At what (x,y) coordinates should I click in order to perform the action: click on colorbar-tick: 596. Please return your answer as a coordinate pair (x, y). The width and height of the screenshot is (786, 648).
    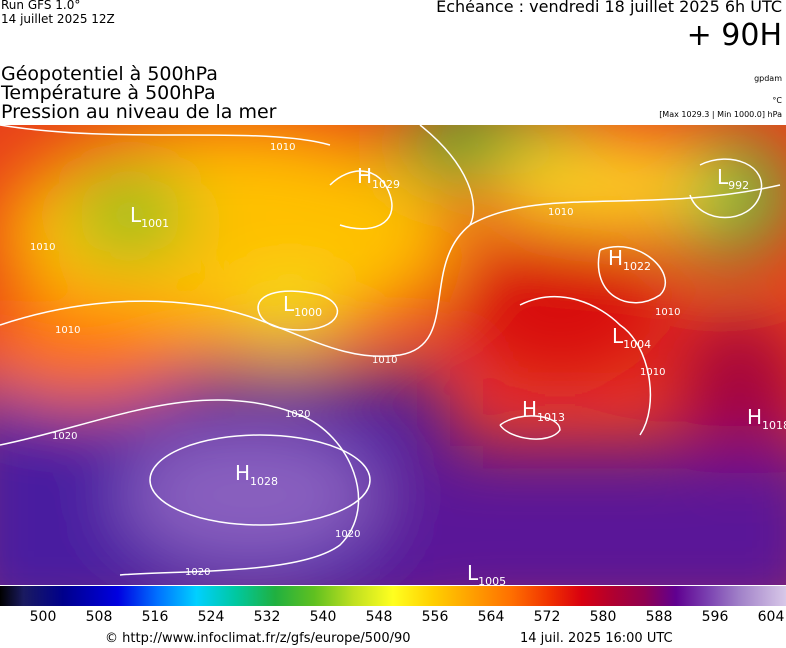
    Looking at the image, I should click on (715, 617).